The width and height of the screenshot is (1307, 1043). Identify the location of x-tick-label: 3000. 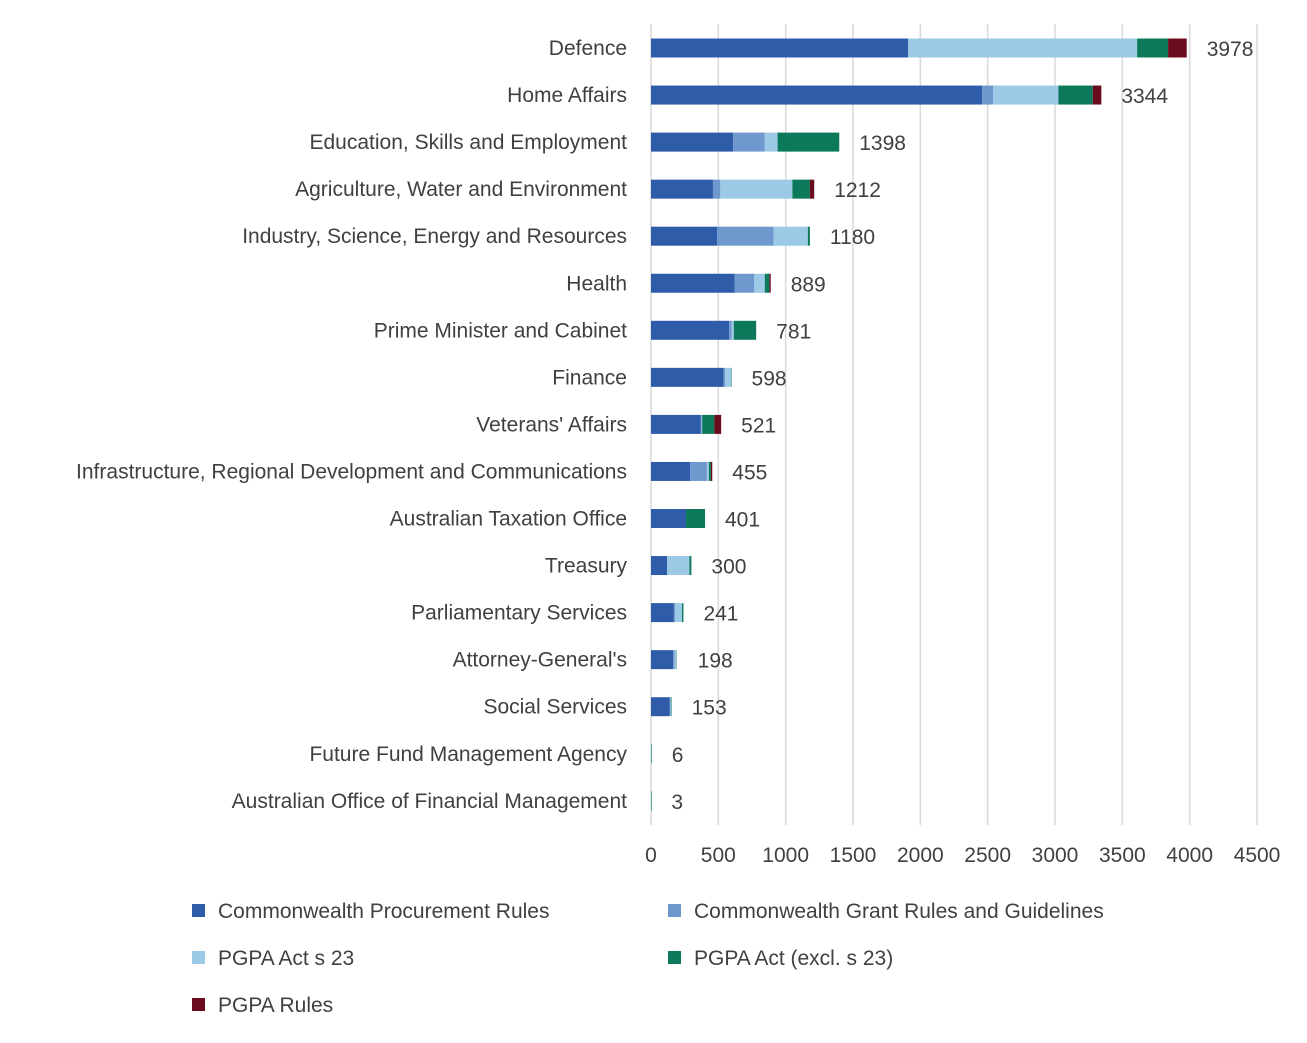
(1055, 855).